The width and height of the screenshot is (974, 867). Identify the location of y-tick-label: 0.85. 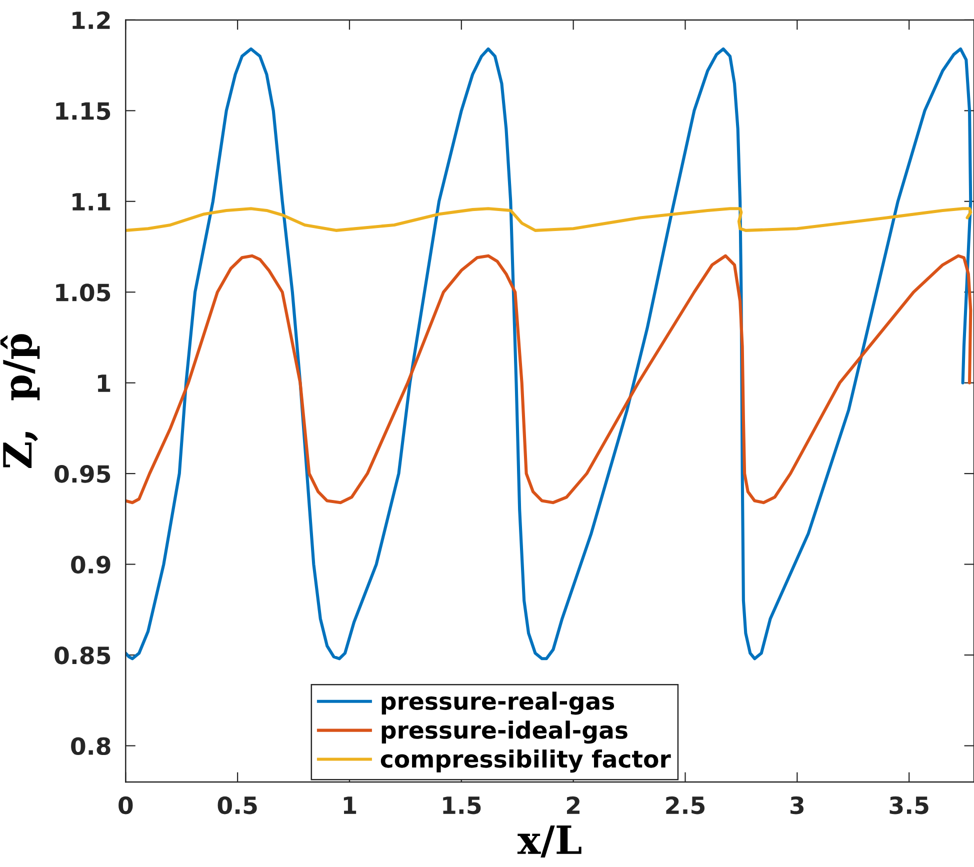
(82, 655).